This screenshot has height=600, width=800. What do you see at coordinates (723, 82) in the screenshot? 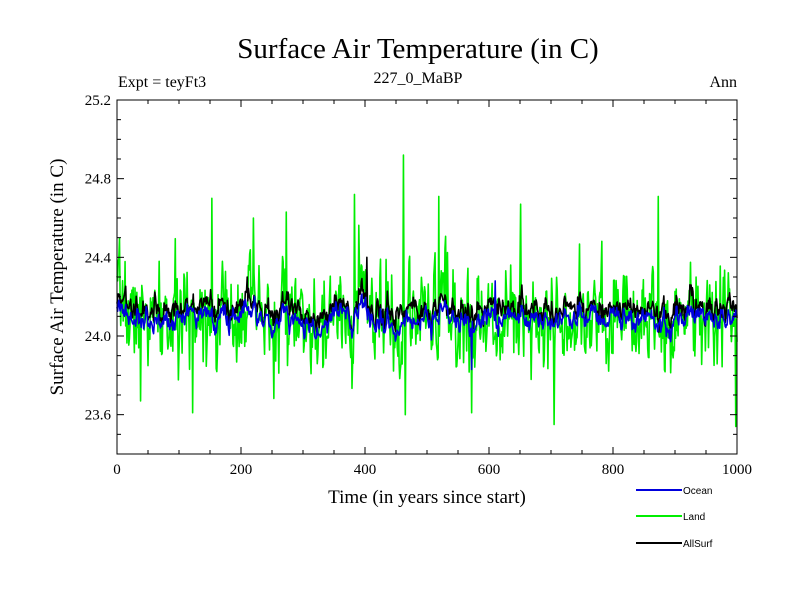
I see `chart-subtitle-right: Ann` at bounding box center [723, 82].